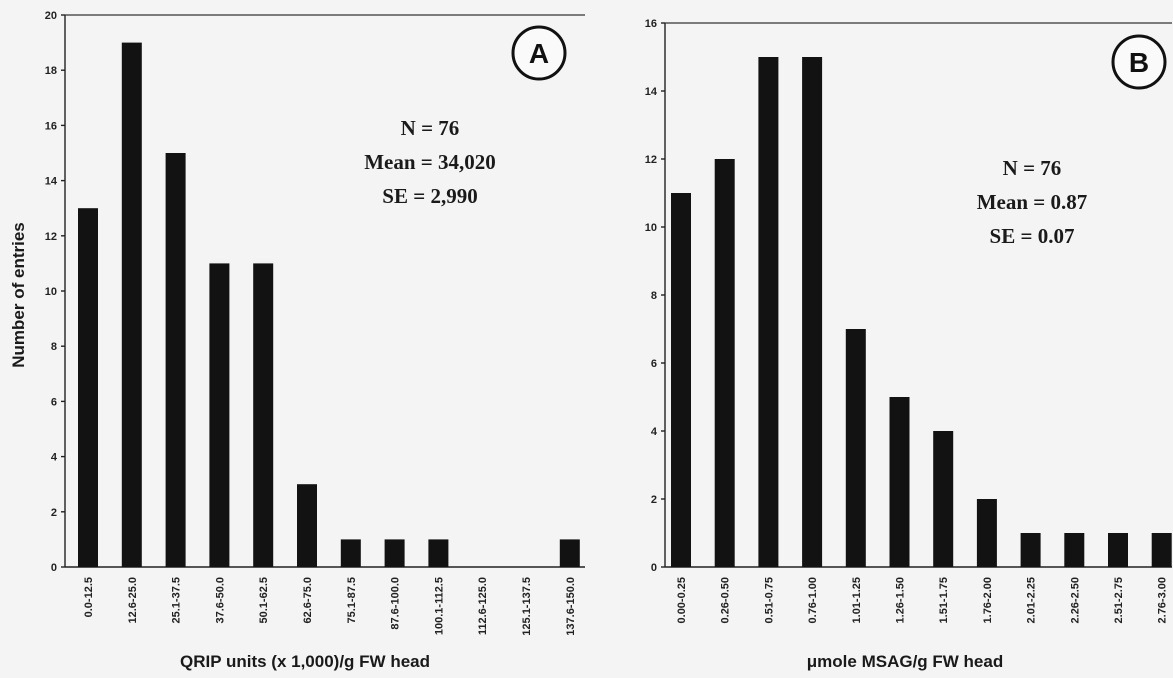 The width and height of the screenshot is (1173, 678). Describe the element at coordinates (654, 296) in the screenshot. I see `panel-b-y-tick-label: 8` at that location.